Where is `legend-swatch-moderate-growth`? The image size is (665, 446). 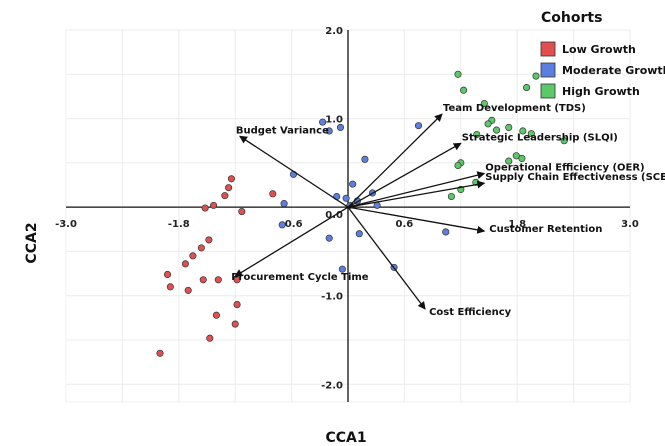 legend-swatch-moderate-growth is located at coordinates (548, 70).